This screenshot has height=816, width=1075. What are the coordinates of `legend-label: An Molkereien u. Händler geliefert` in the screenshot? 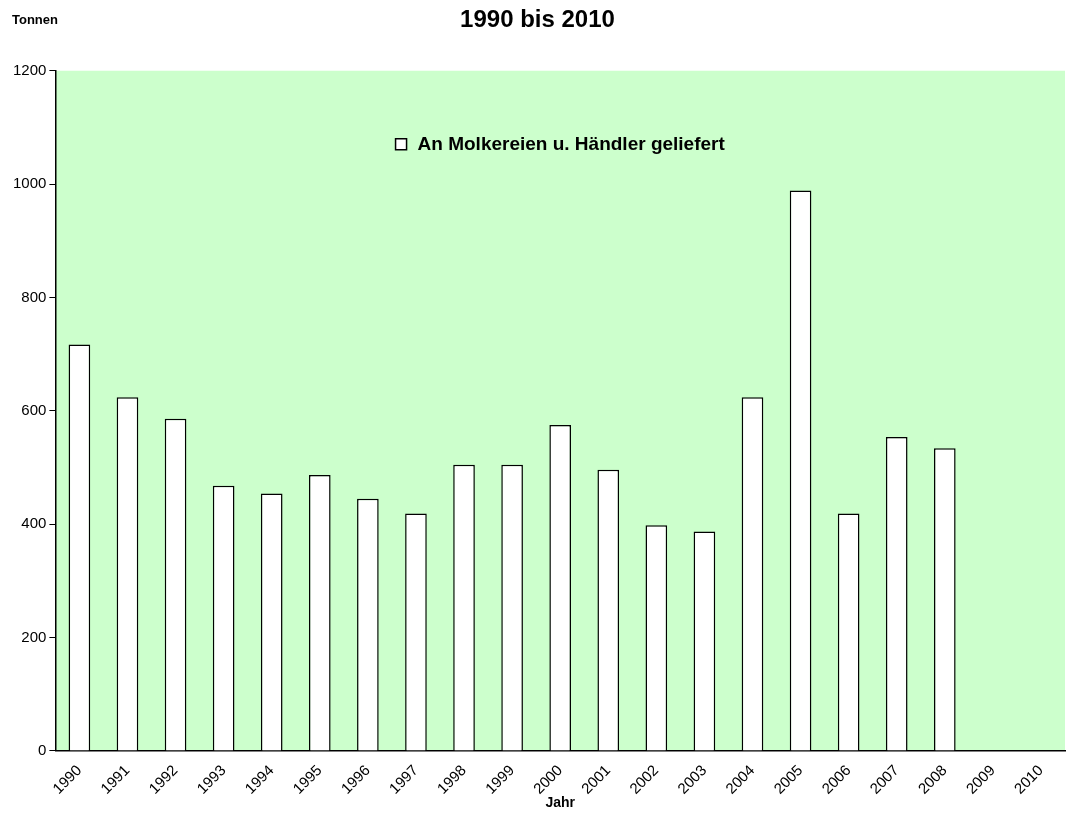 It's located at (571, 144).